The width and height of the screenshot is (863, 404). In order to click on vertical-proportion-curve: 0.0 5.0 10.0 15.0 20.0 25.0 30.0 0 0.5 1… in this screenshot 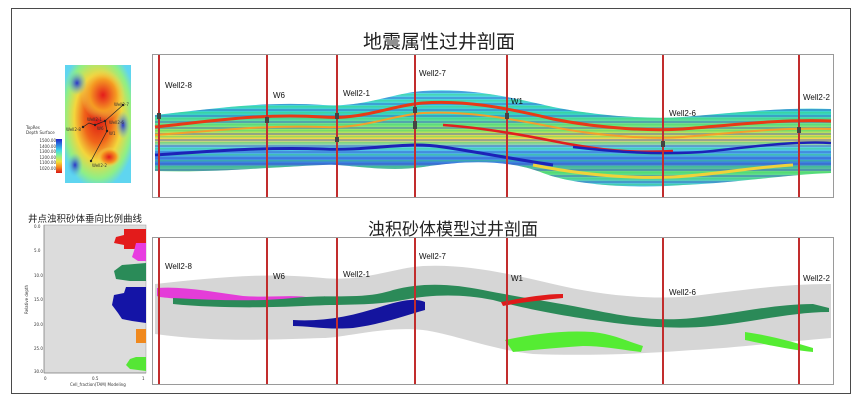, I will do `click(88, 306)`.